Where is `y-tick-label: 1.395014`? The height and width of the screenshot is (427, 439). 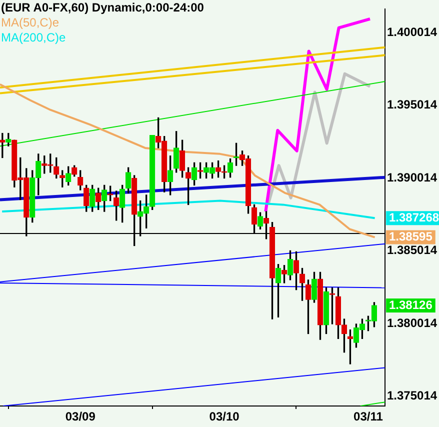 y-tick-label: 1.395014 is located at coordinates (412, 105).